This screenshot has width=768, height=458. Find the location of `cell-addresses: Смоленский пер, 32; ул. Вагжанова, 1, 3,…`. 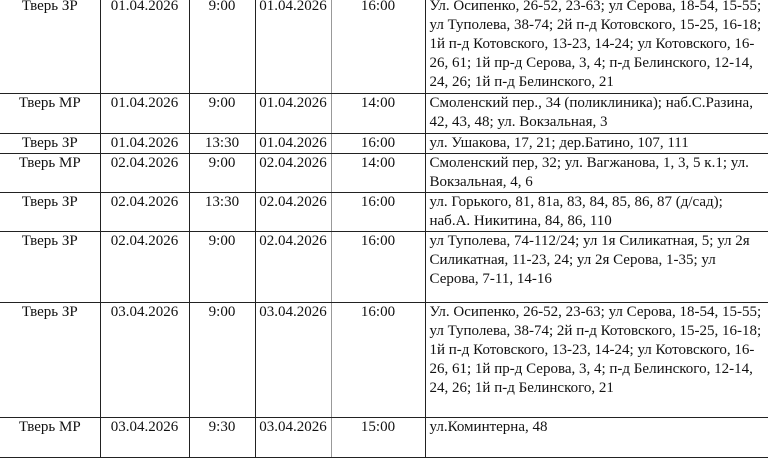

cell-addresses: Смоленский пер, 32; ул. Вагжанова, 1, 3,… is located at coordinates (596, 173).